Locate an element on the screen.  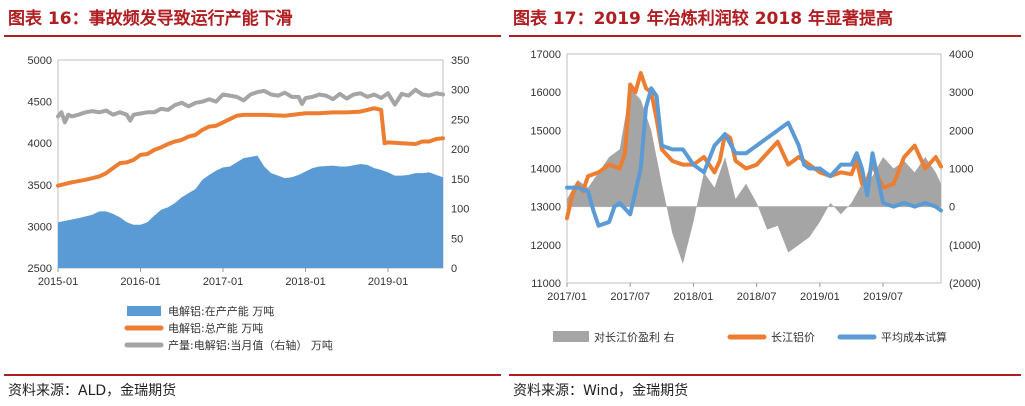
left-x-tick-label: 2018-01 is located at coordinates (305, 282).